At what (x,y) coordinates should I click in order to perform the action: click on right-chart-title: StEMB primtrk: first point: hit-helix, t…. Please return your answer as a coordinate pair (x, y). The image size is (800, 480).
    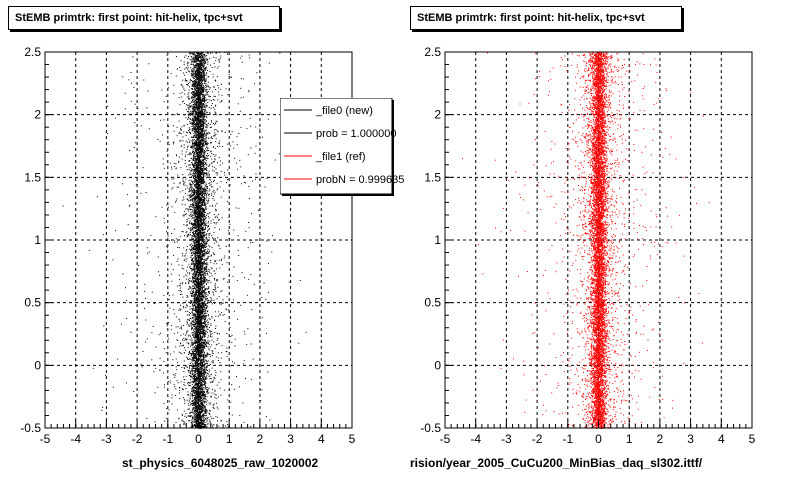
    Looking at the image, I should click on (546, 18).